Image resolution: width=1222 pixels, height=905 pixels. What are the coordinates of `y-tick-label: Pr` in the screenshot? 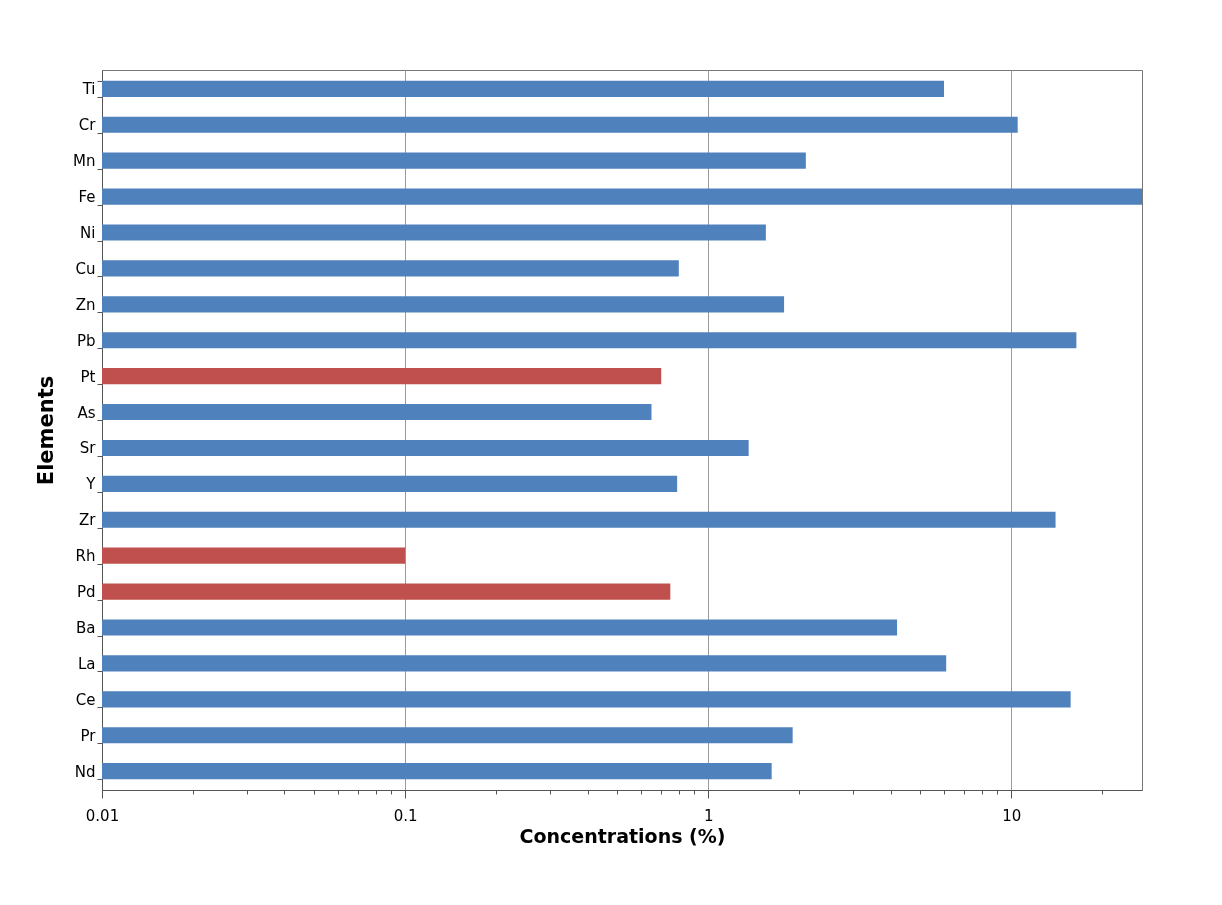 It's located at (88, 735).